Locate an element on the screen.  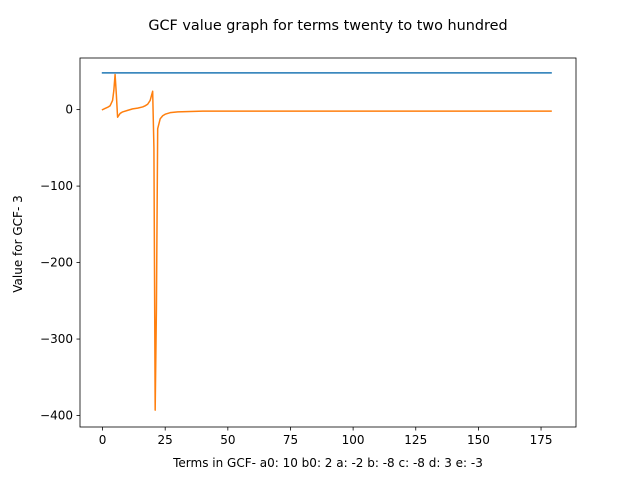
x-tick-label: 150 is located at coordinates (478, 440).